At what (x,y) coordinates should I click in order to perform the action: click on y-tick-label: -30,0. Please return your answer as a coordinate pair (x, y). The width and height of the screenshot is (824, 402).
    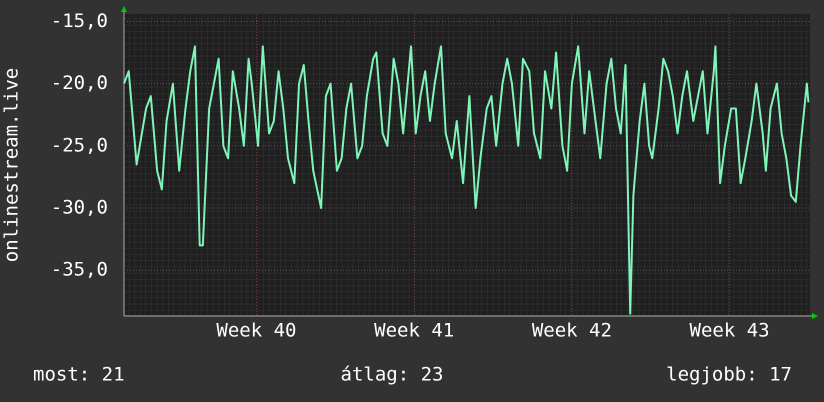
    Looking at the image, I should click on (79, 208).